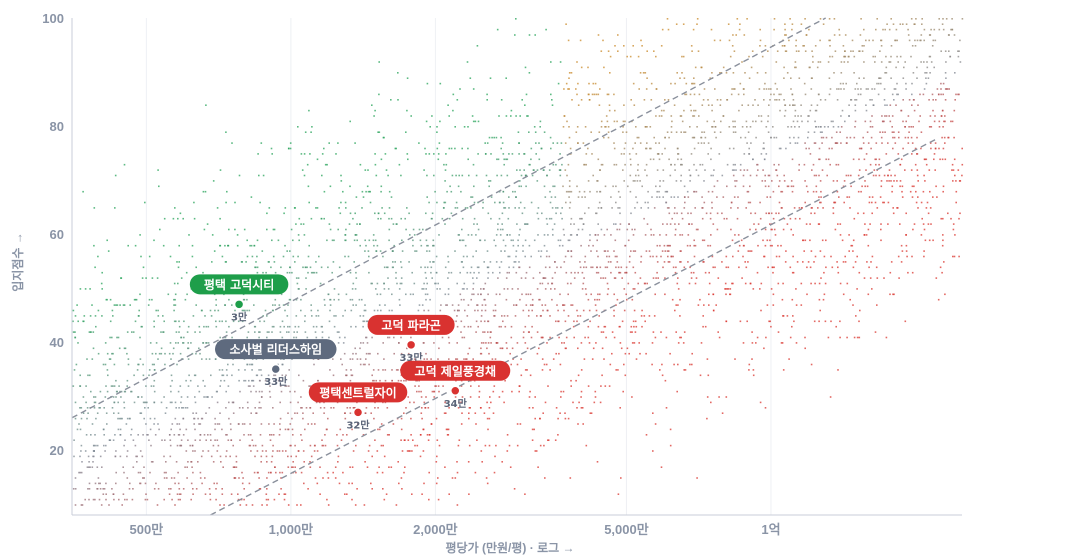 This screenshot has width=1080, height=560. Describe the element at coordinates (510, 547) in the screenshot. I see `x-axis-title: 평당가 (만원/평) · 로그 →` at that location.